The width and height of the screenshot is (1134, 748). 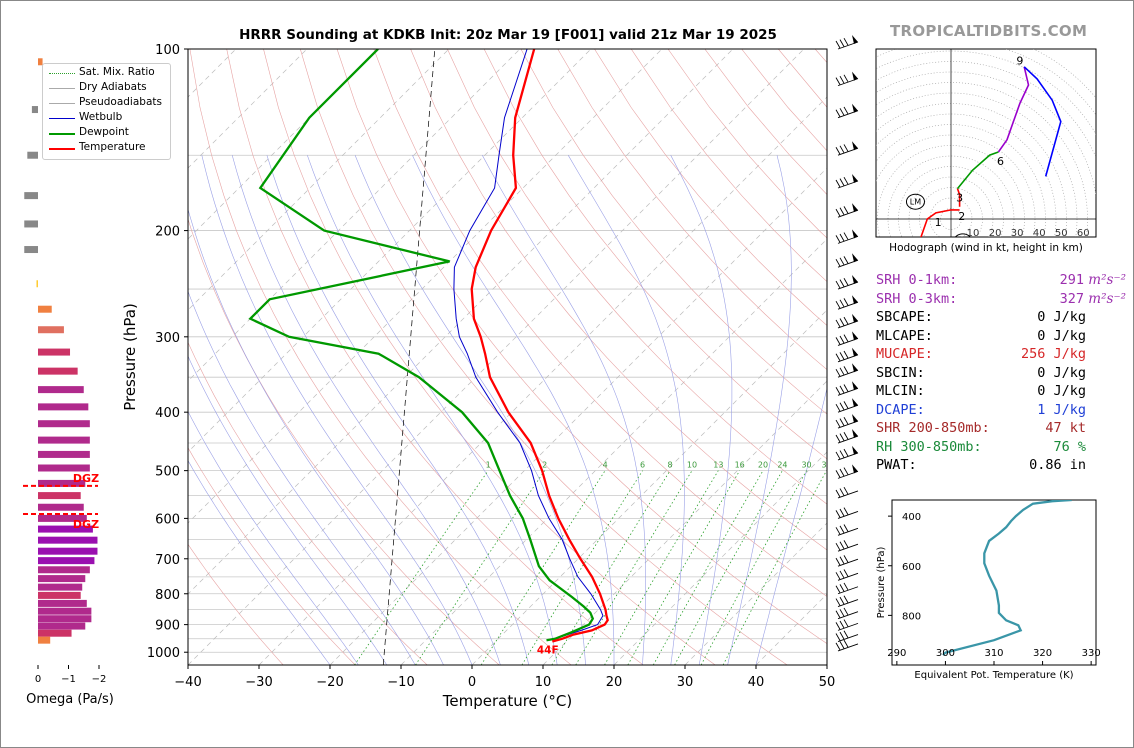 I want to click on stats-key: SHR 200-850mb:, so click(x=933, y=428).